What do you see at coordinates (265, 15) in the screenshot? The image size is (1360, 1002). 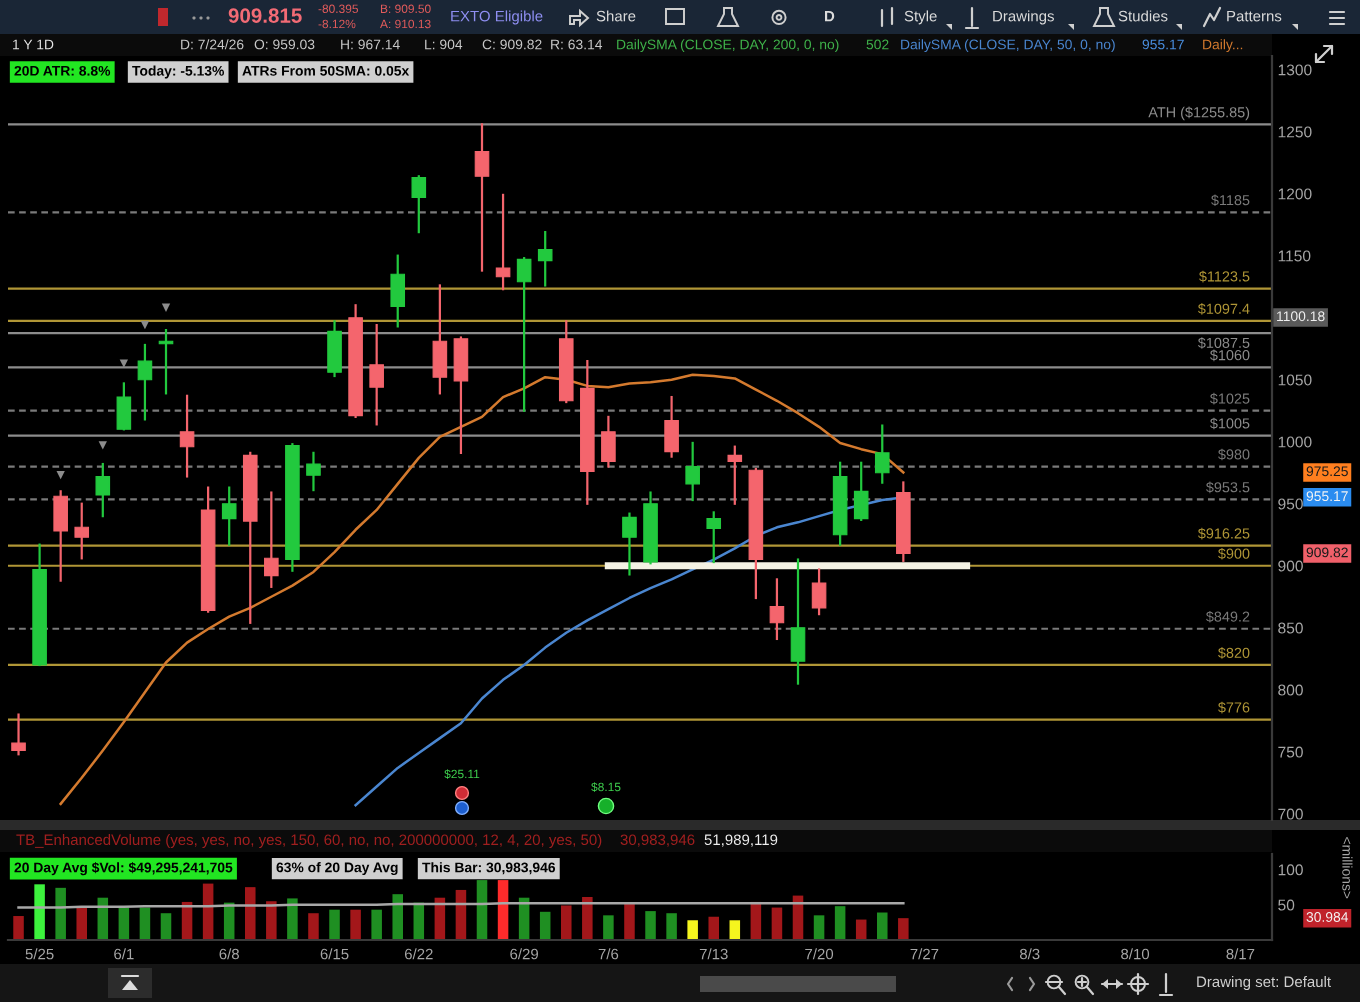 I see `text: 909.815` at bounding box center [265, 15].